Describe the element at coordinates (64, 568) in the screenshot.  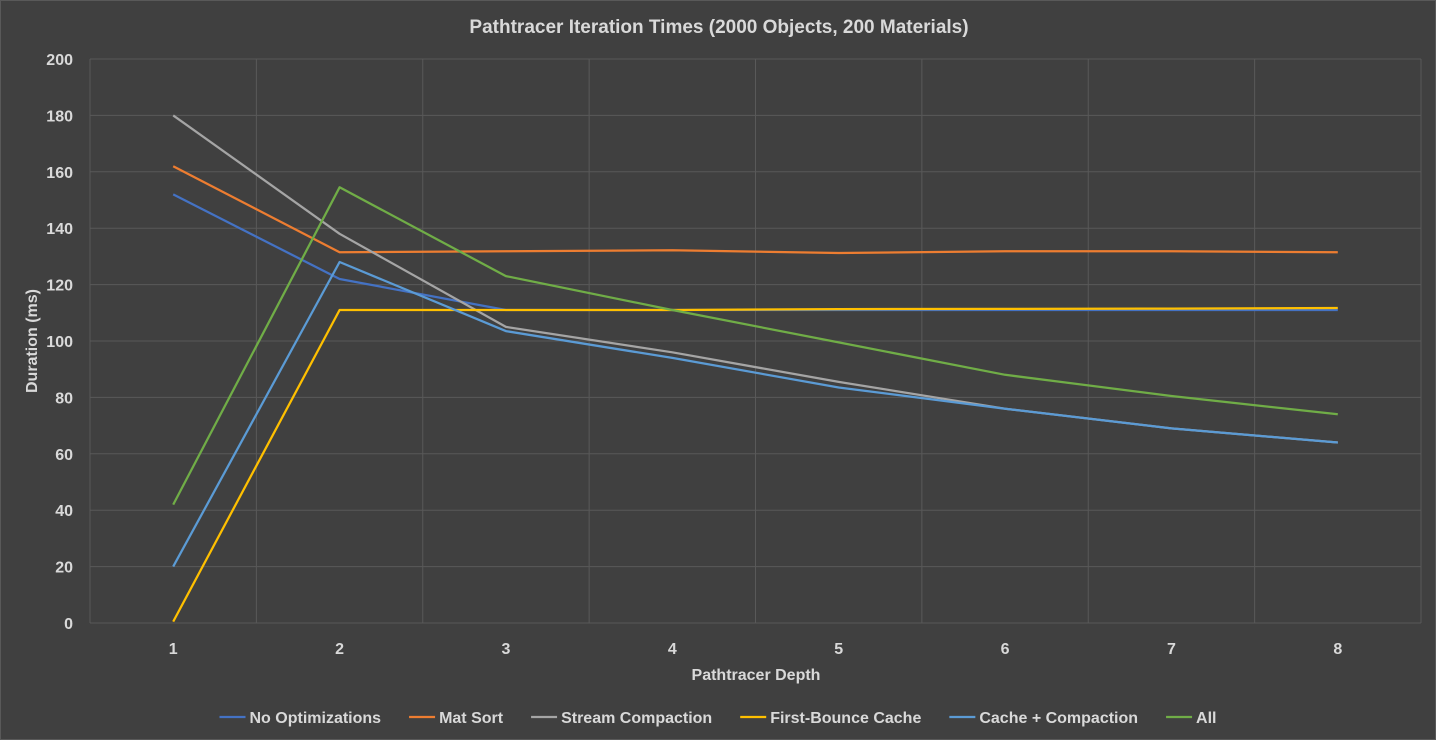
I see `y-tick-label: 20` at that location.